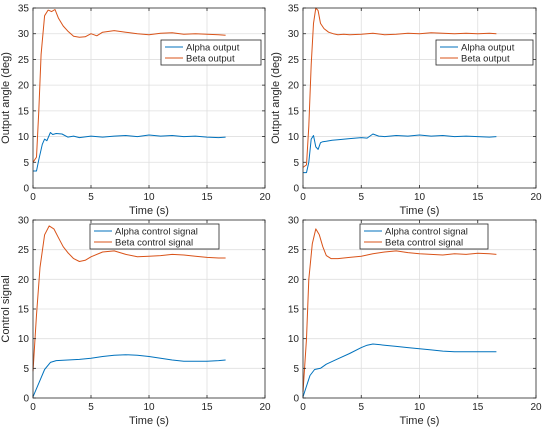  What do you see at coordinates (6, 308) in the screenshot?
I see `y-axis-label: Control signal` at bounding box center [6, 308].